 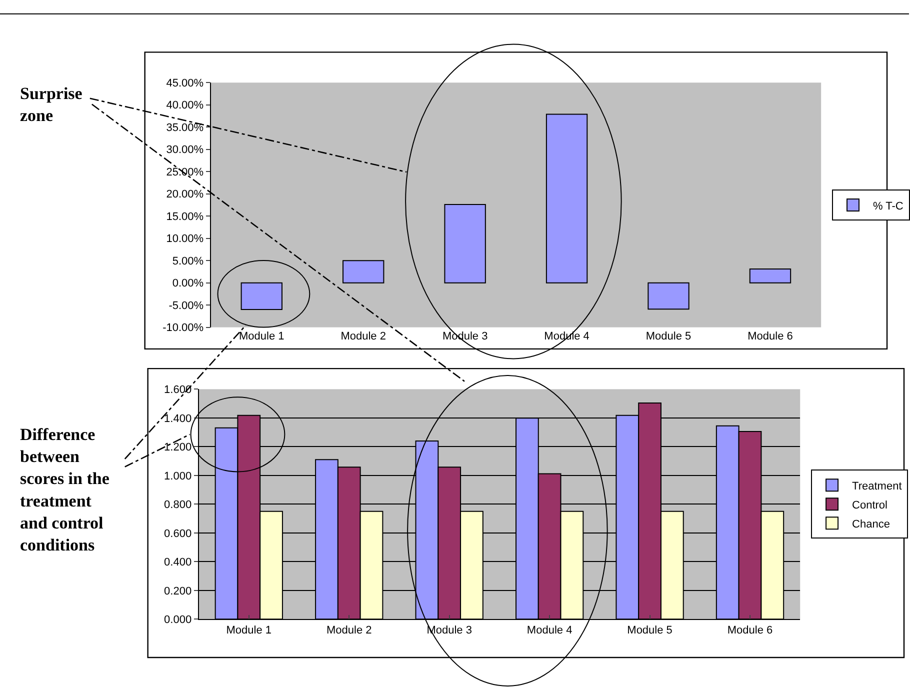 What do you see at coordinates (178, 476) in the screenshot?
I see `y-tick-label: 1.000` at bounding box center [178, 476].